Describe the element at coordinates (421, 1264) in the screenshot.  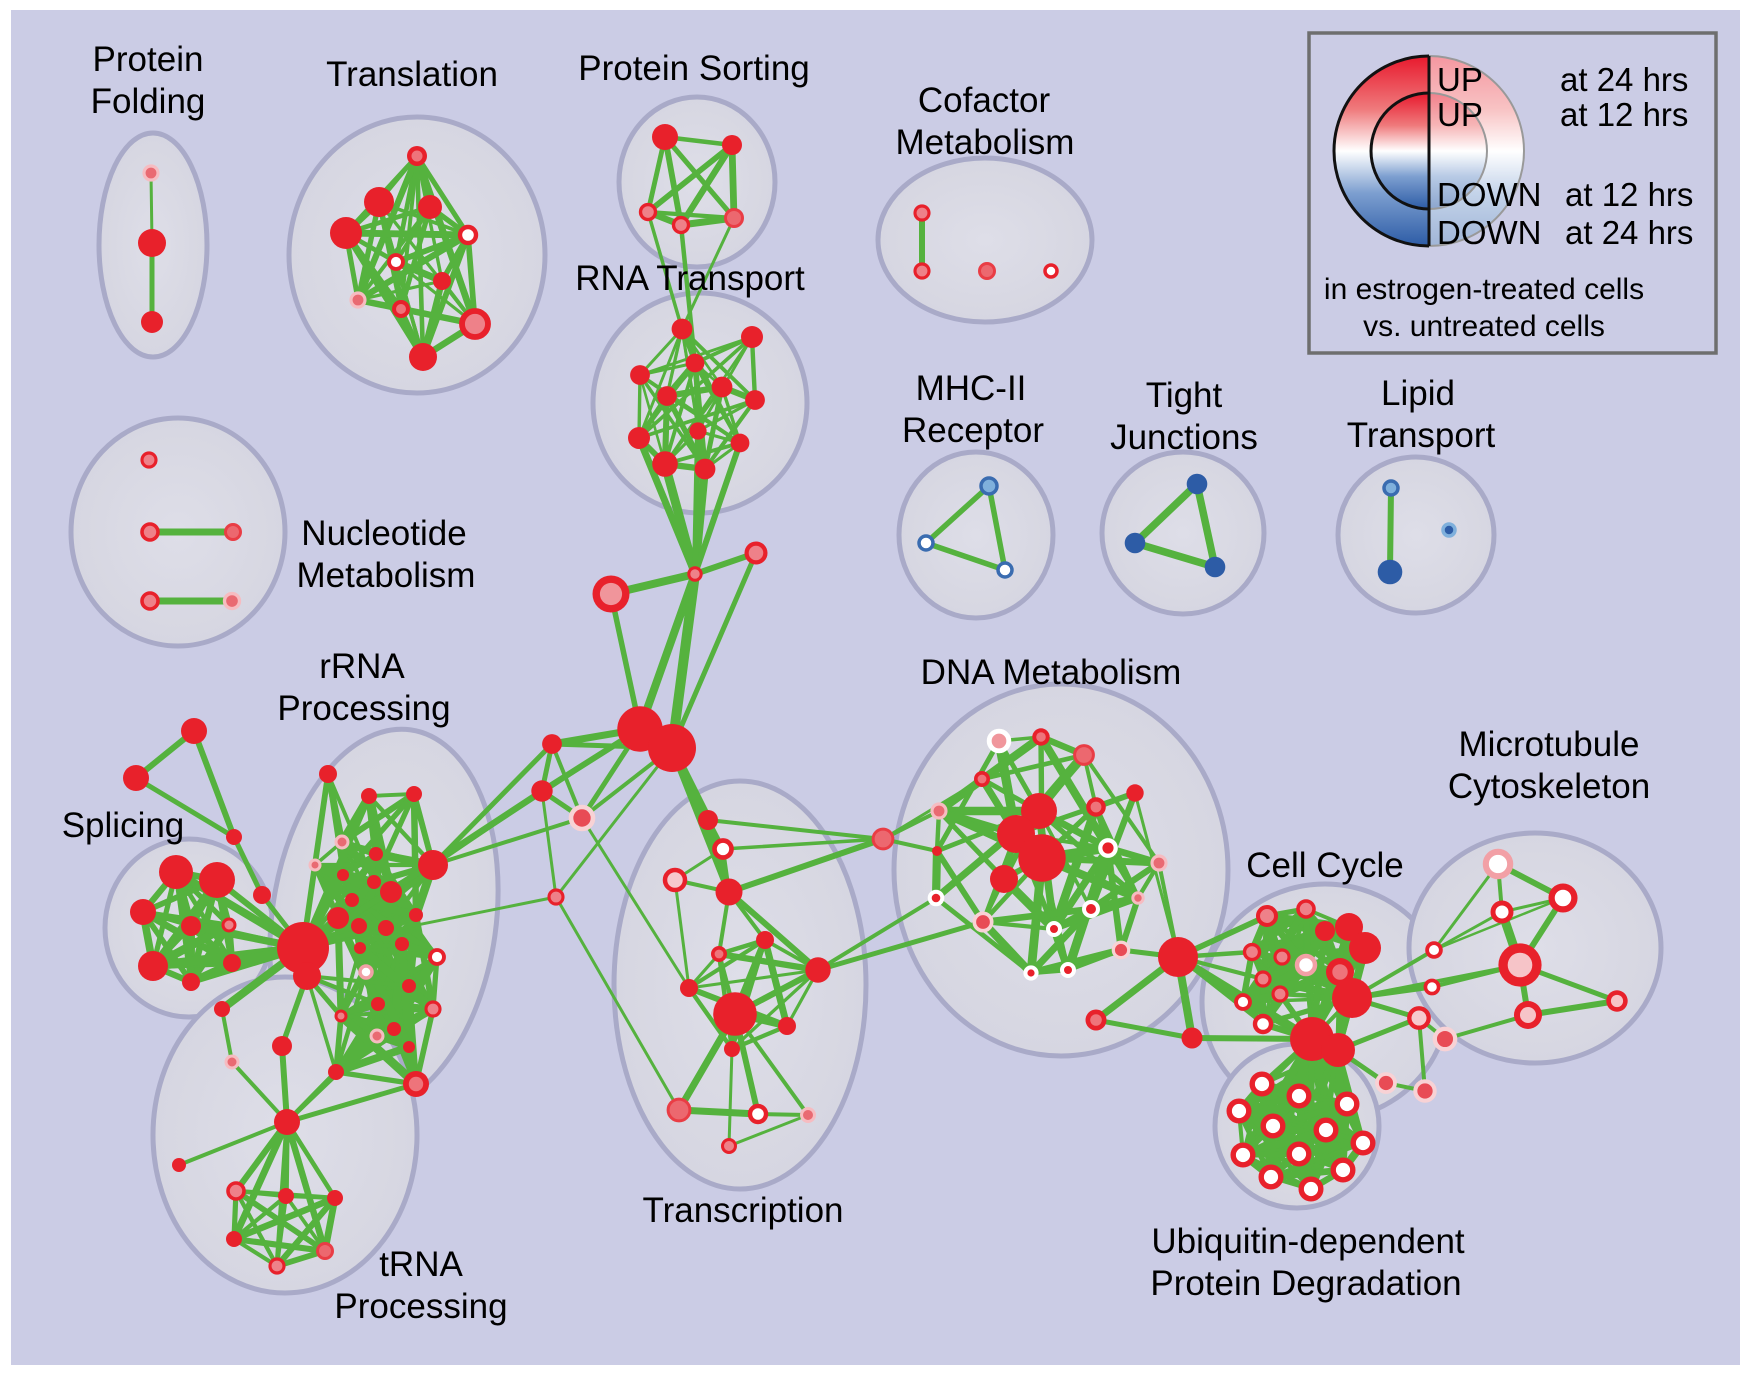
I see `svg-text: tRNA` at that location.